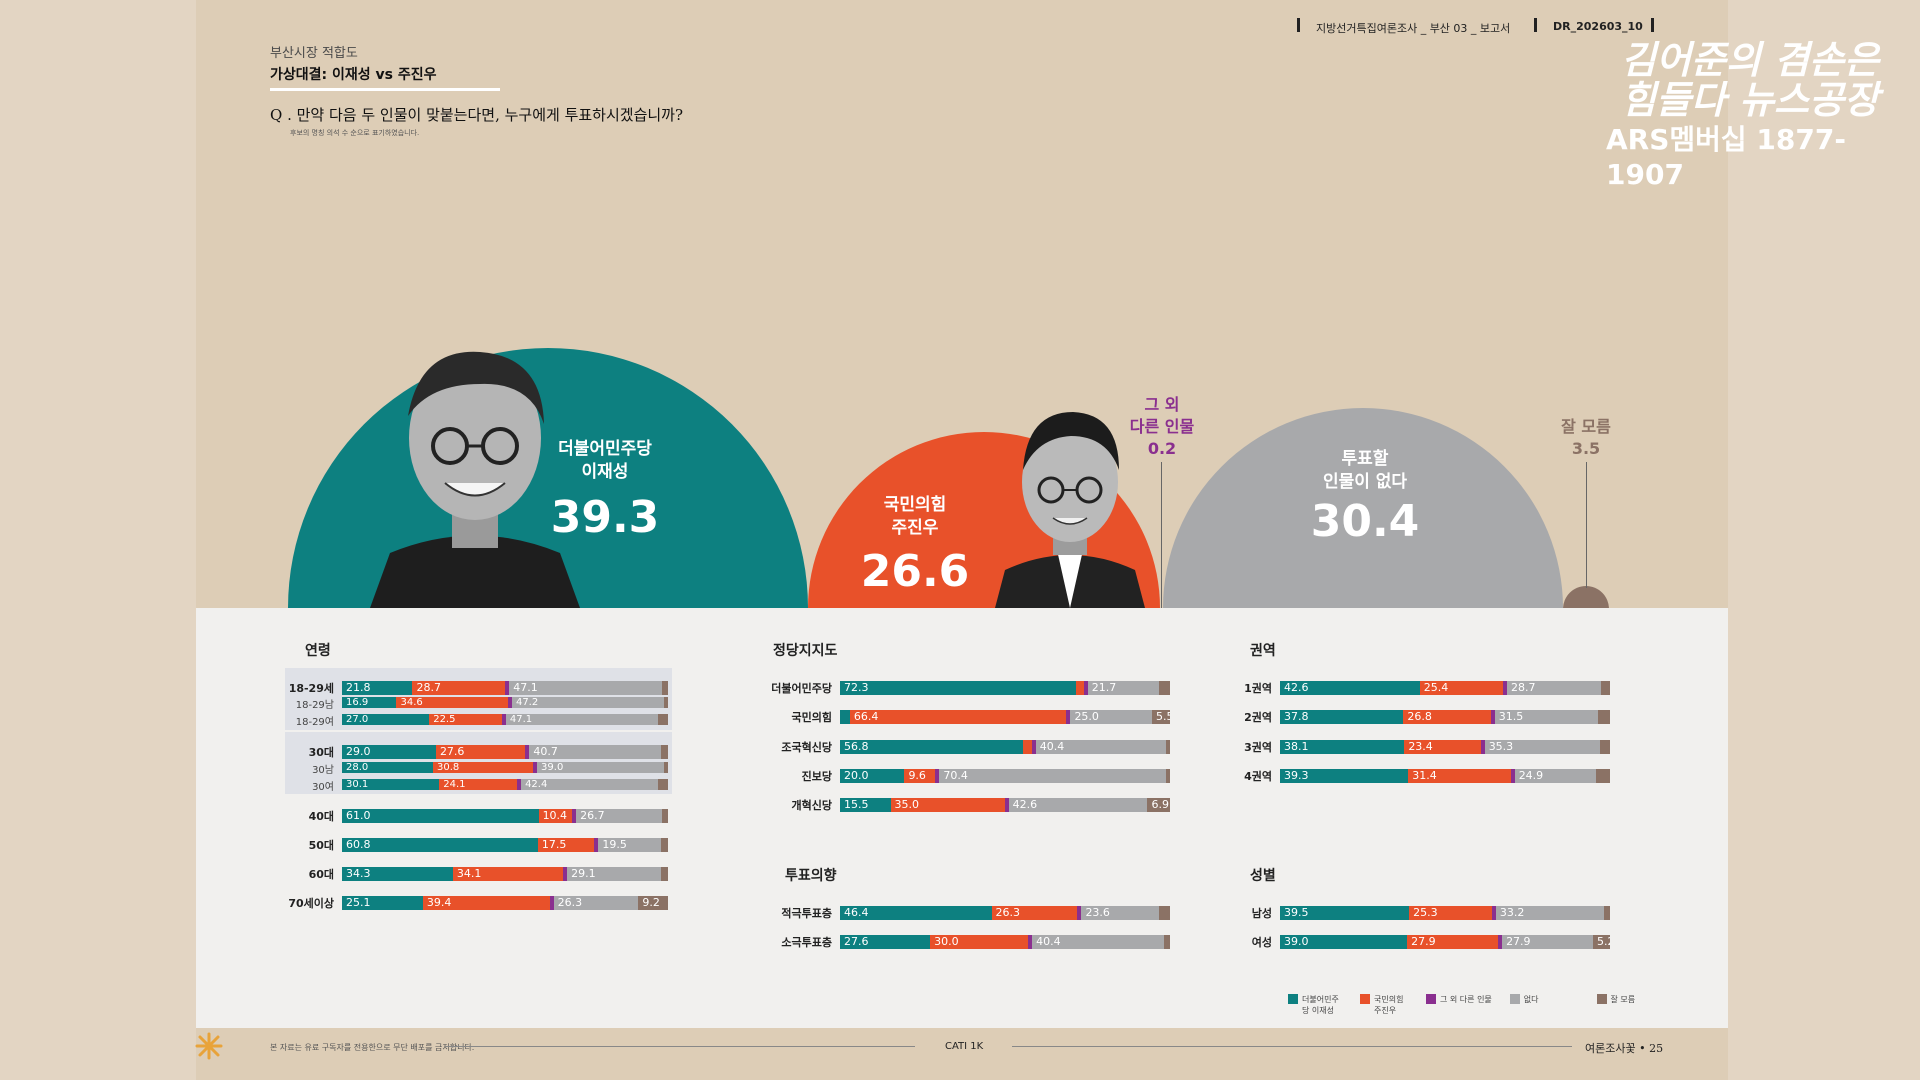  I want to click on membership-number: ARS멤버십 1877-1907, so click(1726, 157).